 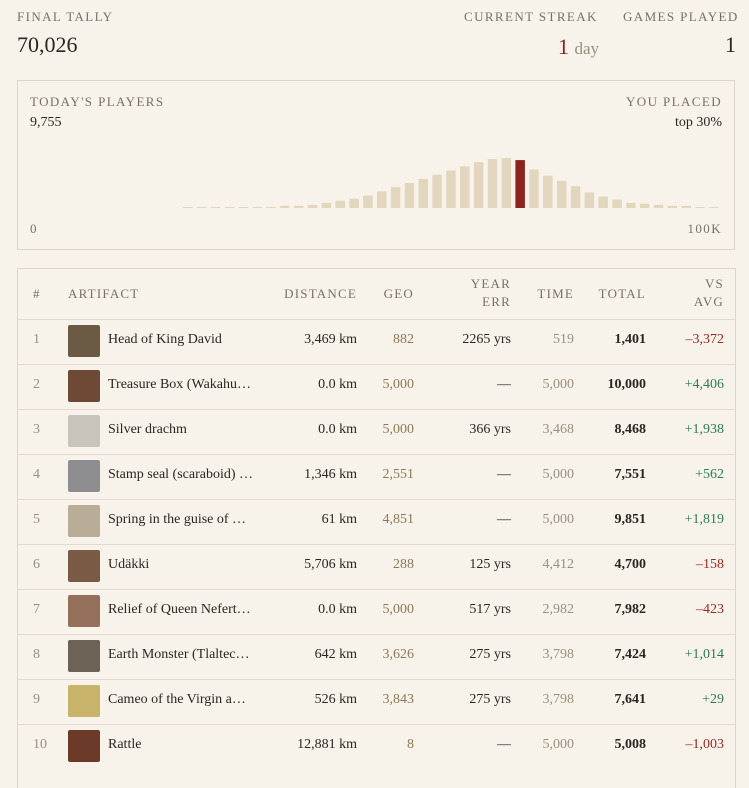 I want to click on cell: 12,881 km, so click(x=327, y=744).